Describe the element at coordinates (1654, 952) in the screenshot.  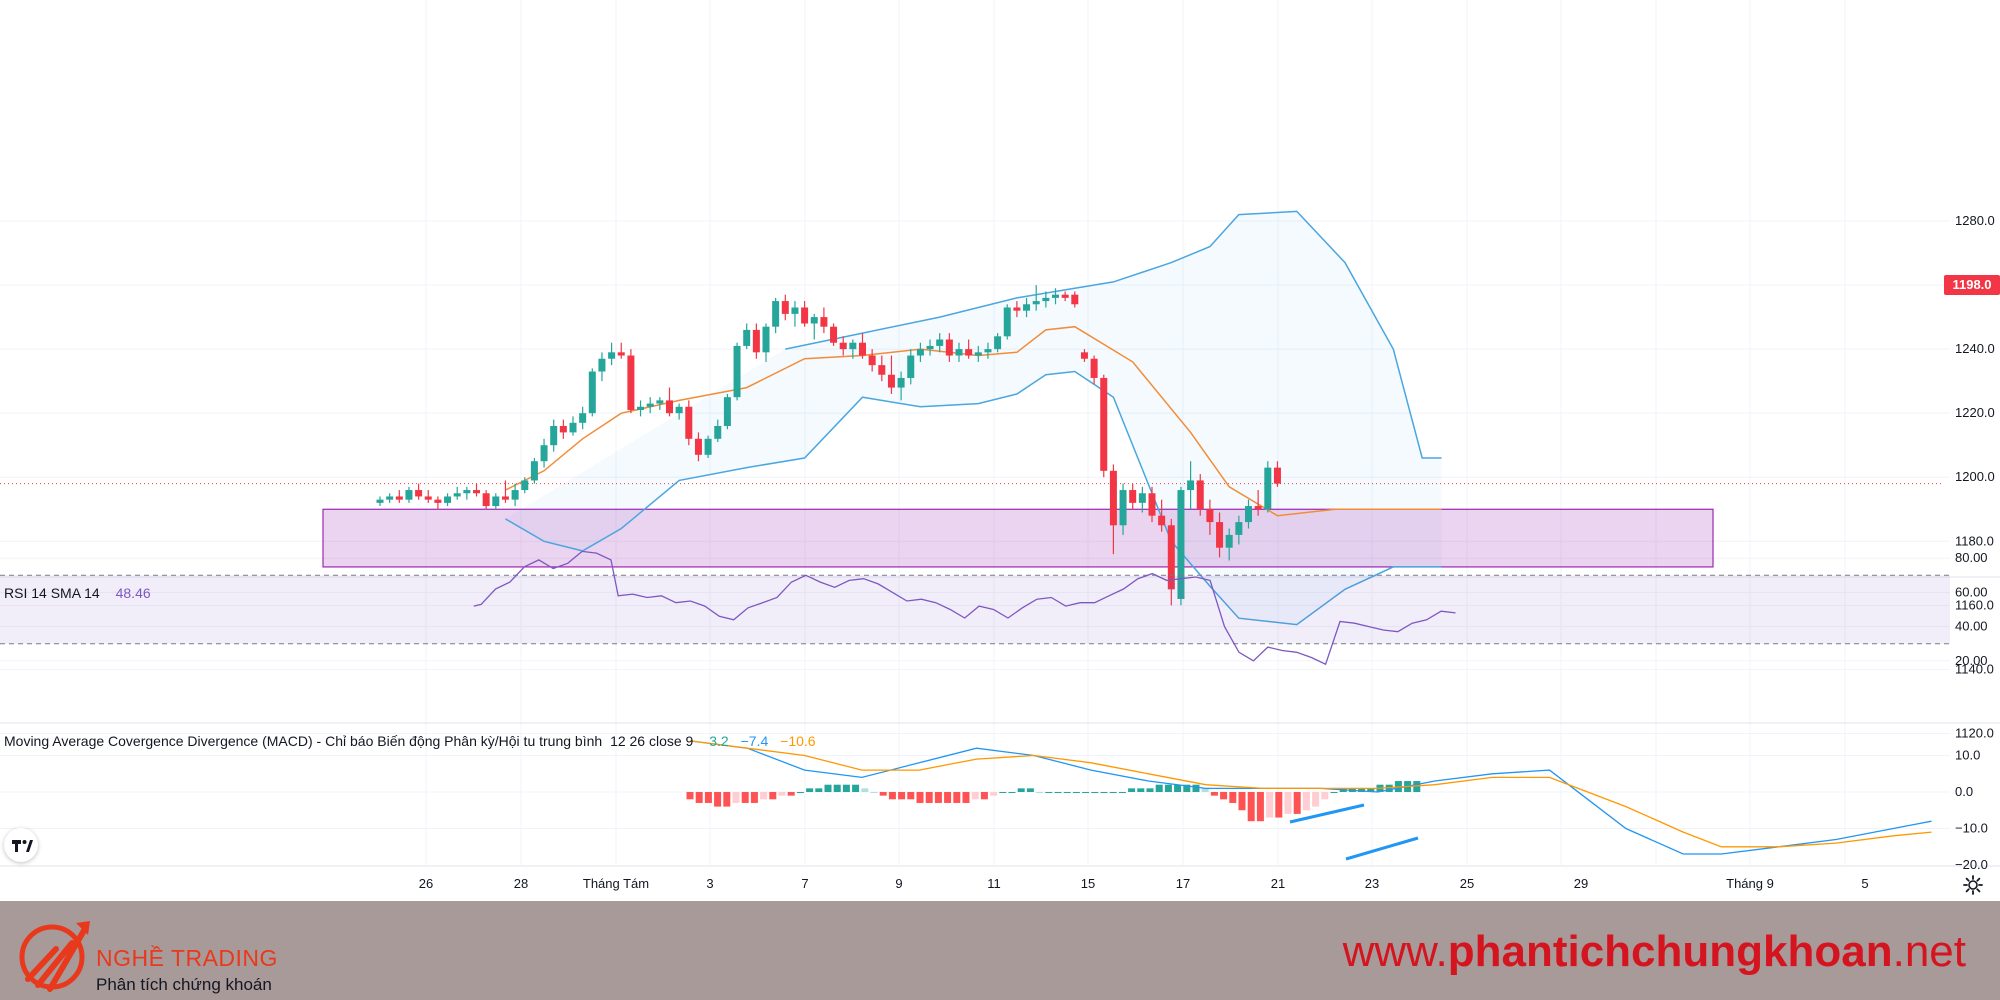
I see `site-url: www.phantichchungkhoan.net` at that location.